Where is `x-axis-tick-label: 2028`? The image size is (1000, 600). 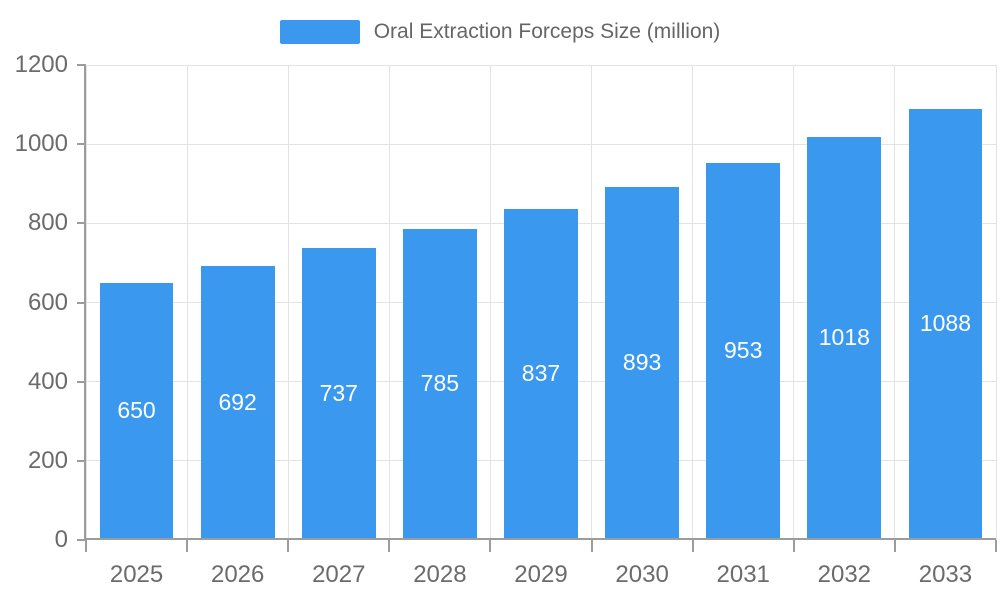 x-axis-tick-label: 2028 is located at coordinates (440, 574).